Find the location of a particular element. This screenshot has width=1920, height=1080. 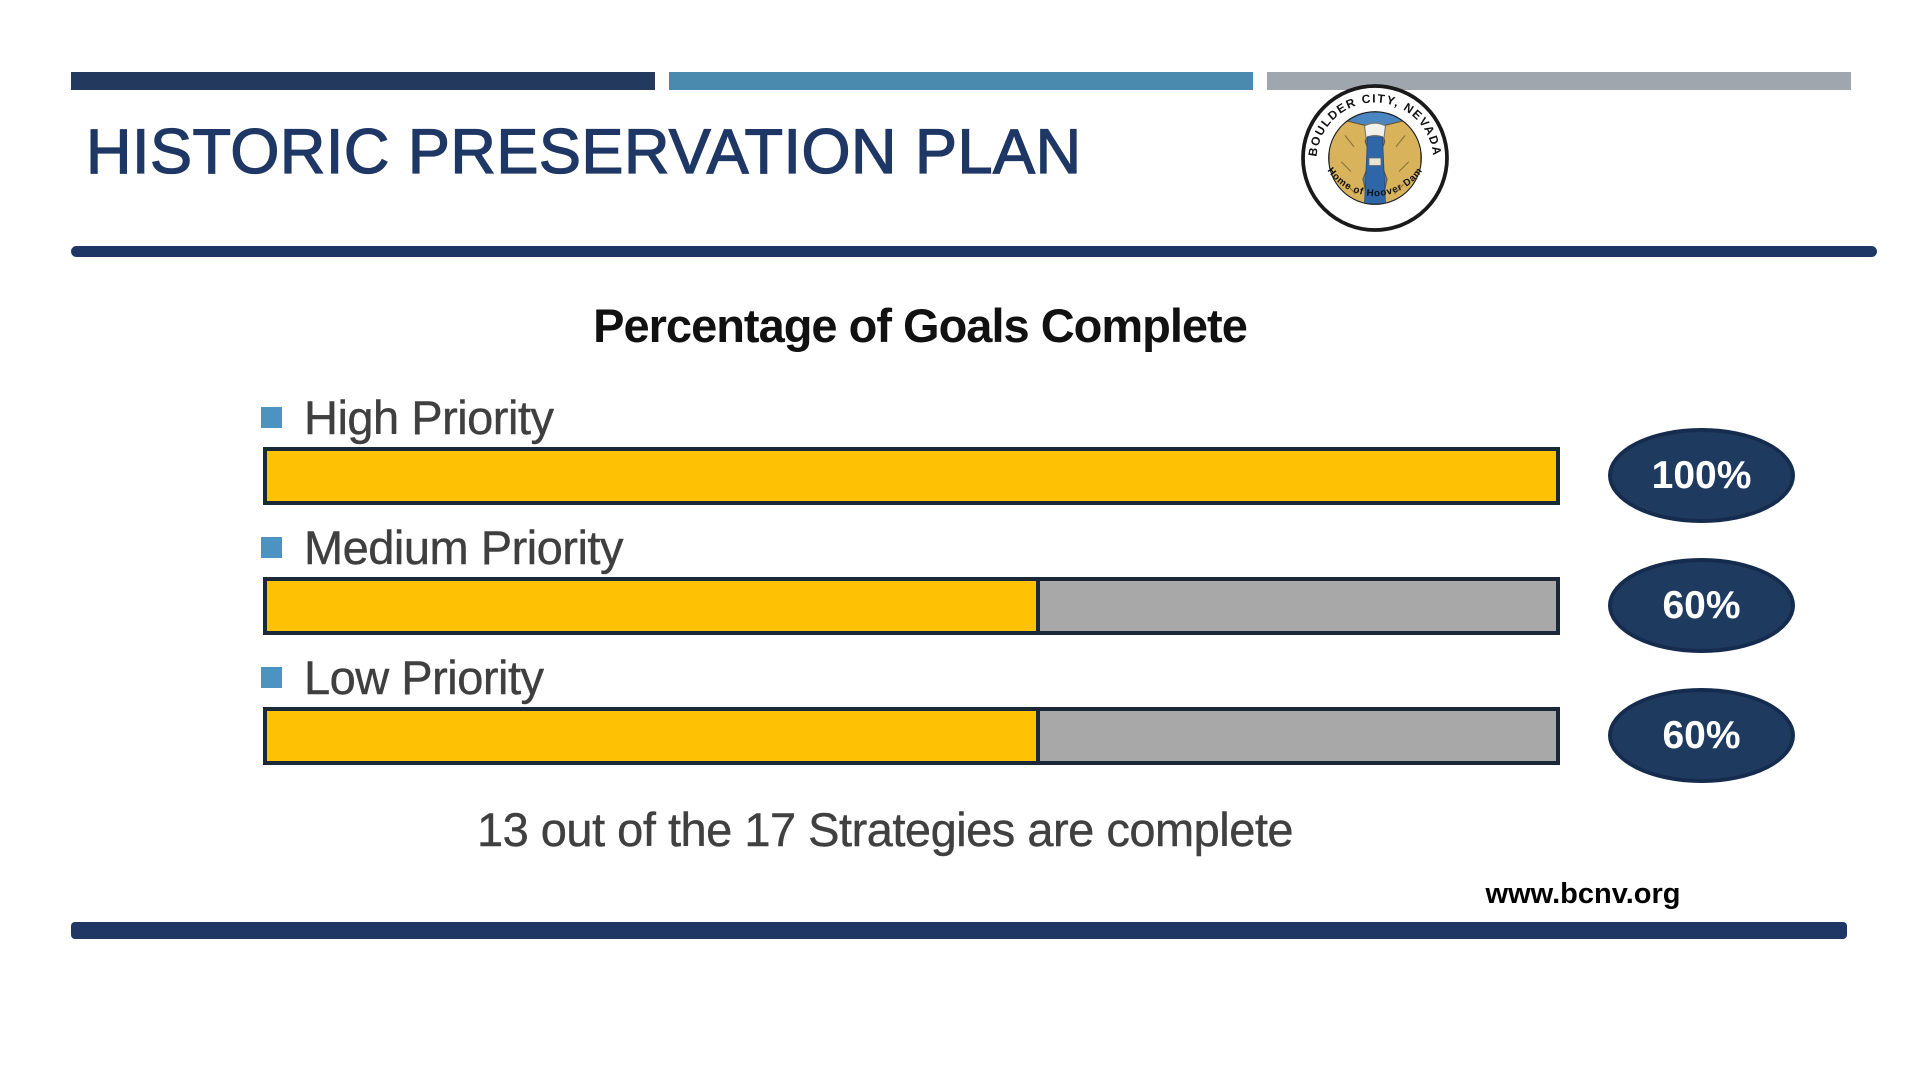

progress-bar-medium-priority is located at coordinates (911, 606).